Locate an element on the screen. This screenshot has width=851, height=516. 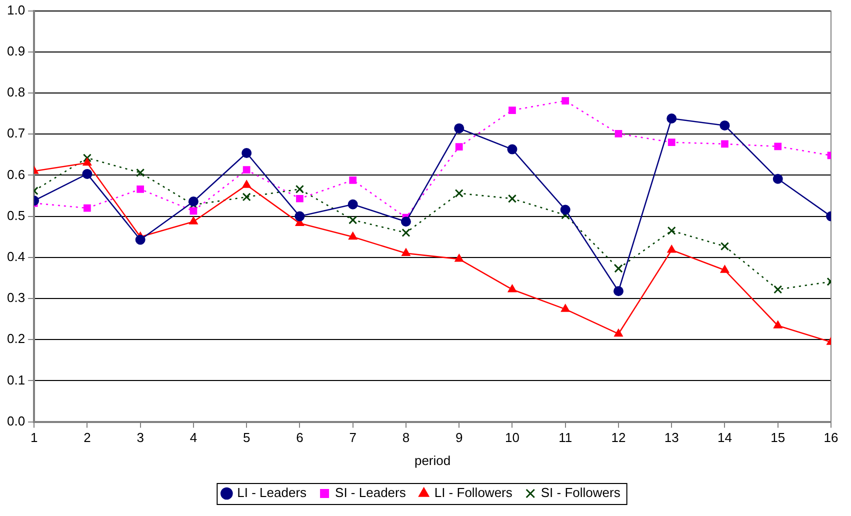
legend-label: LI - Leaders is located at coordinates (272, 492).